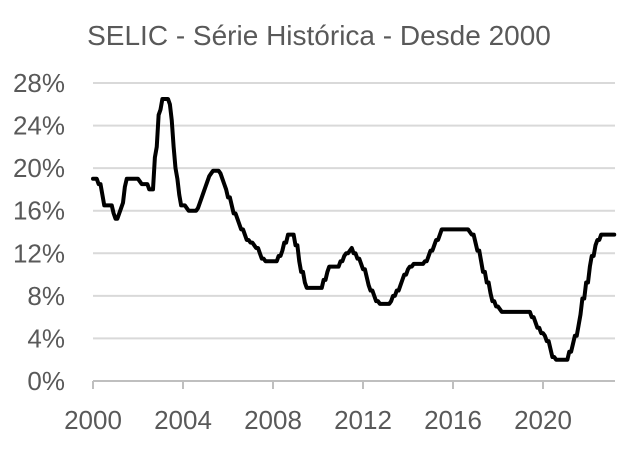 The height and width of the screenshot is (450, 638). I want to click on y-tick-label: 8%, so click(46, 296).